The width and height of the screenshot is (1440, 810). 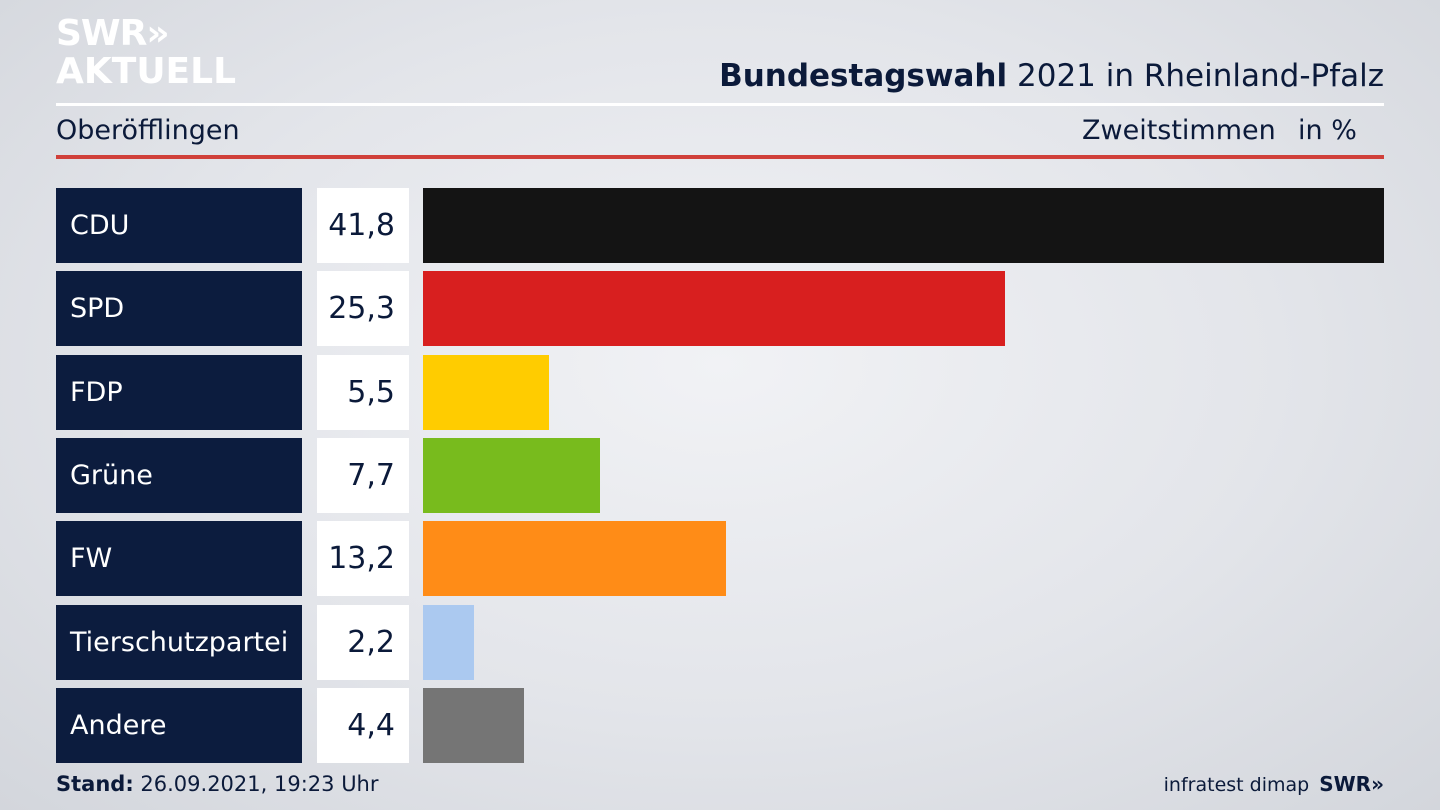 What do you see at coordinates (363, 225) in the screenshot?
I see `value-label: 41,8` at bounding box center [363, 225].